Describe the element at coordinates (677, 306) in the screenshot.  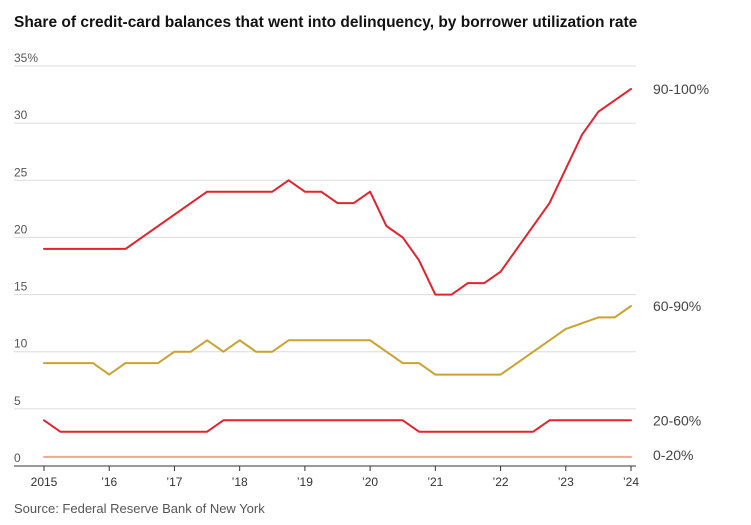
I see `series-label: 60-90%` at that location.